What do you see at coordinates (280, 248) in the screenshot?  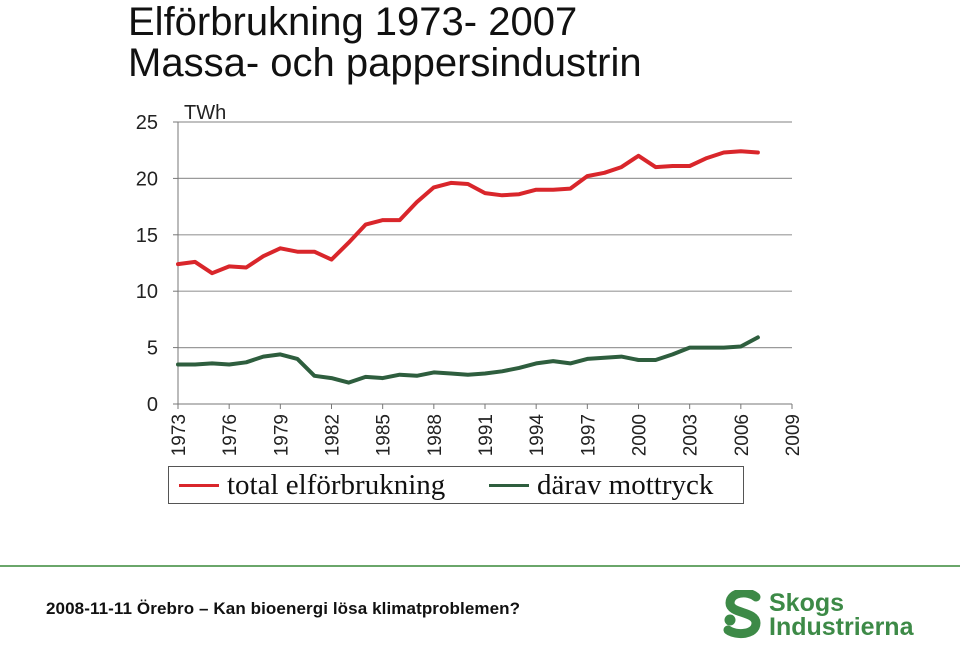 I see `data-point-s0-1979` at bounding box center [280, 248].